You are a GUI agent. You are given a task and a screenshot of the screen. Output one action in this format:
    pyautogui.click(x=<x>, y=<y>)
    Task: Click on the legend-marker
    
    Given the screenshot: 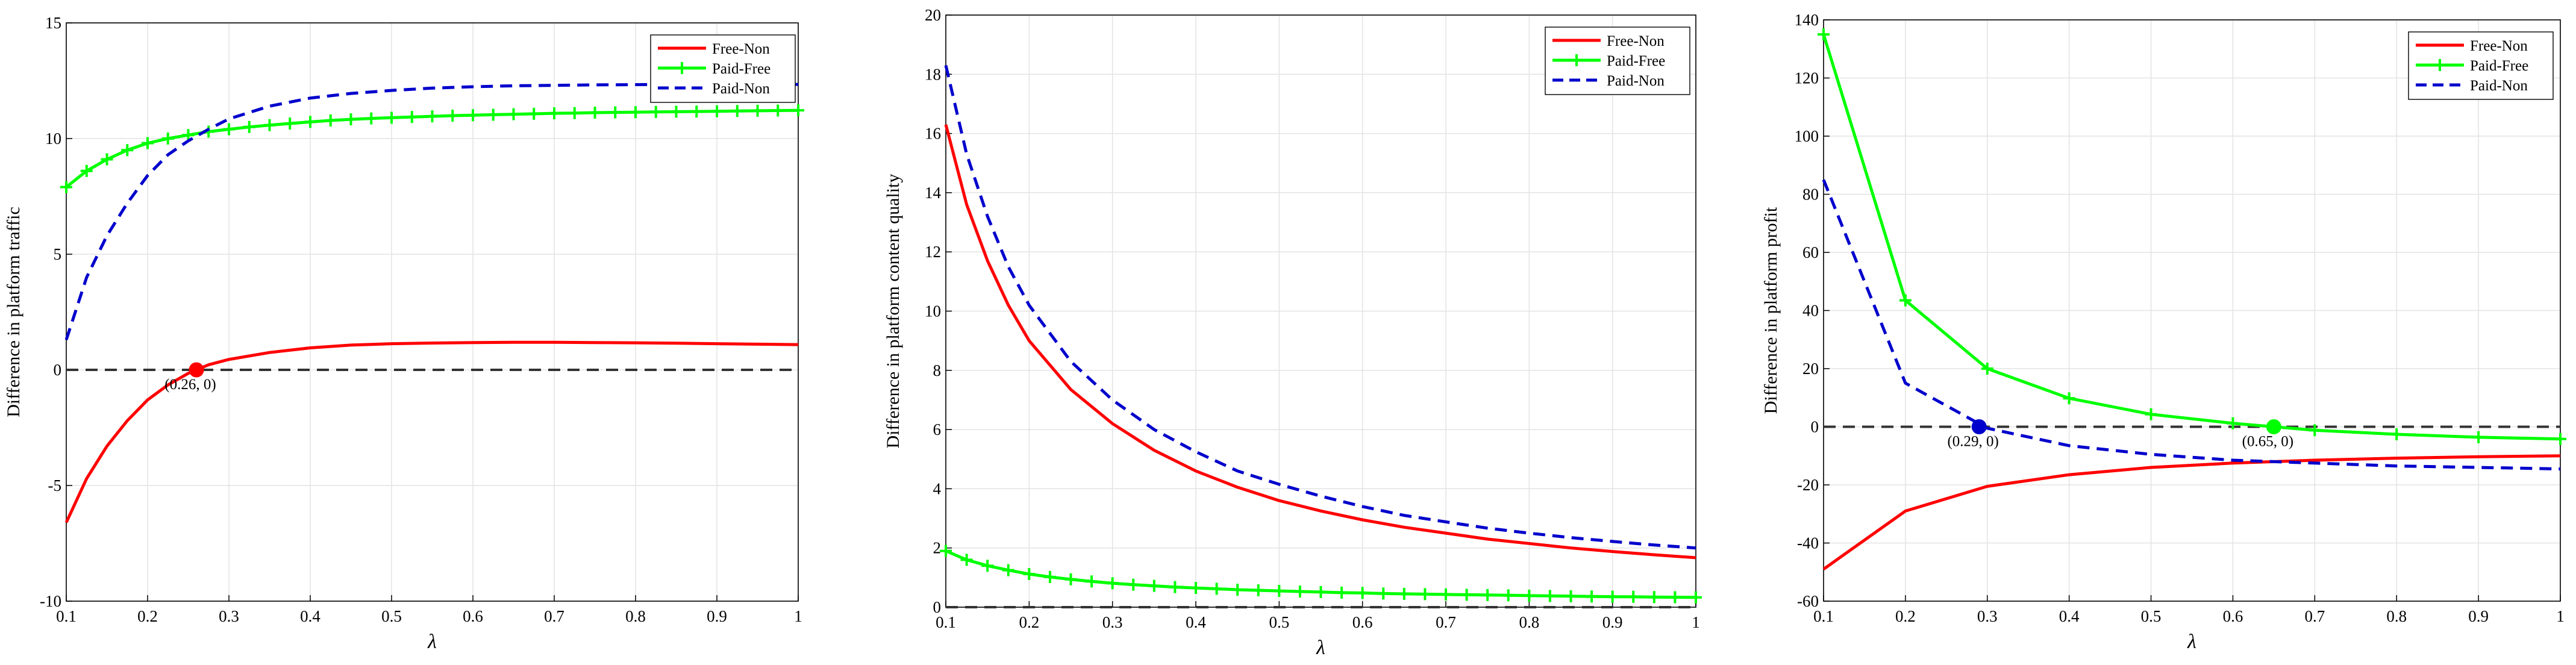 What is the action you would take?
    pyautogui.click(x=2440, y=65)
    